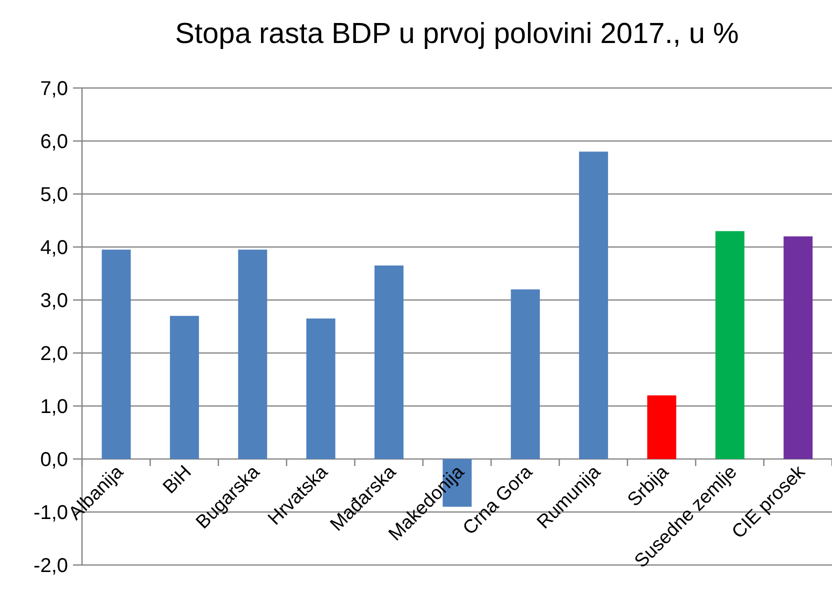  What do you see at coordinates (457, 34) in the screenshot?
I see `chart-title: Stopa rasta BDP u prvoj polovini 2017., u %` at bounding box center [457, 34].